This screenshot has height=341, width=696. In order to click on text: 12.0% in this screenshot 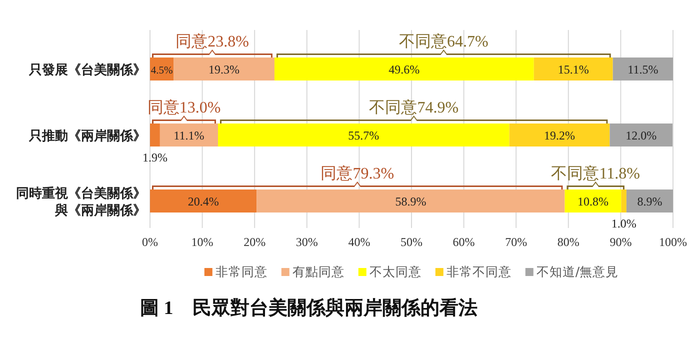, I will do `click(641, 135)`.